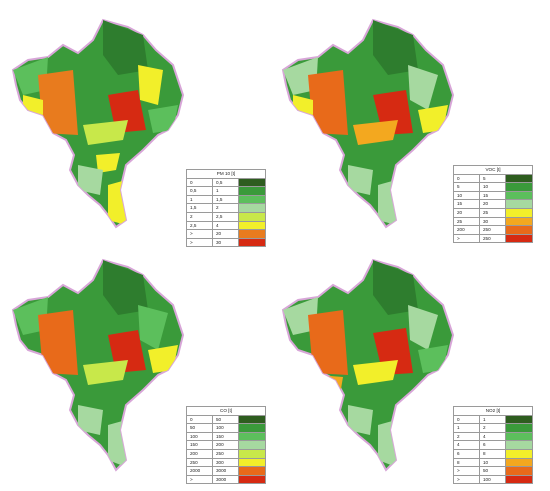  What do you see at coordinates (226, 216) in the screenshot?
I see `legend-row: 2 2,5` at bounding box center [226, 216].